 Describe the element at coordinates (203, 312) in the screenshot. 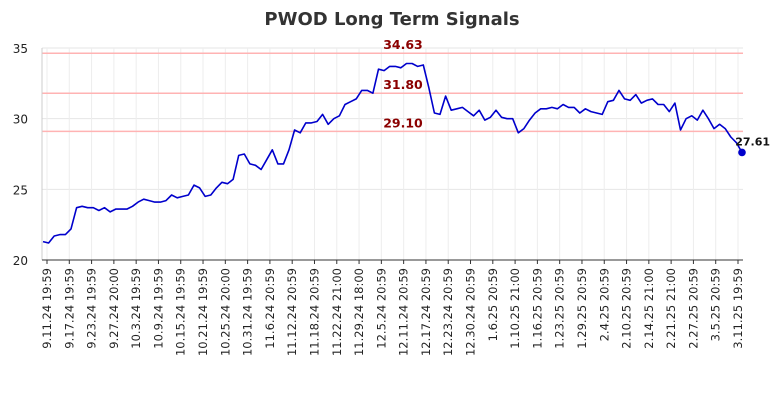

I see `x-tick-label: 10.21.24 19:59` at that location.